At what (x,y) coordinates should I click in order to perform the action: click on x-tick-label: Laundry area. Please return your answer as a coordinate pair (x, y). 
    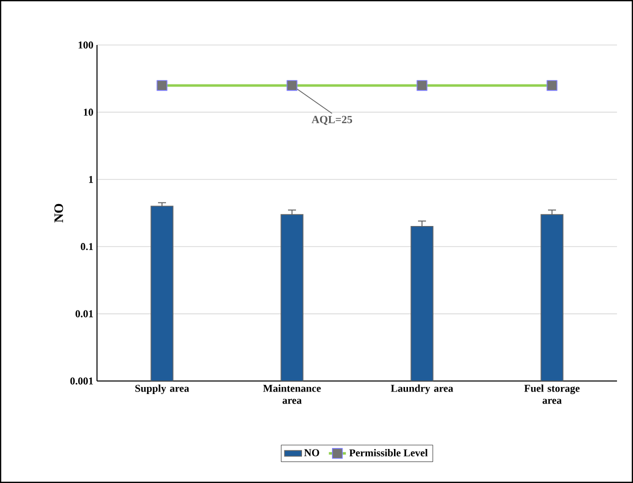
    Looking at the image, I should click on (422, 389).